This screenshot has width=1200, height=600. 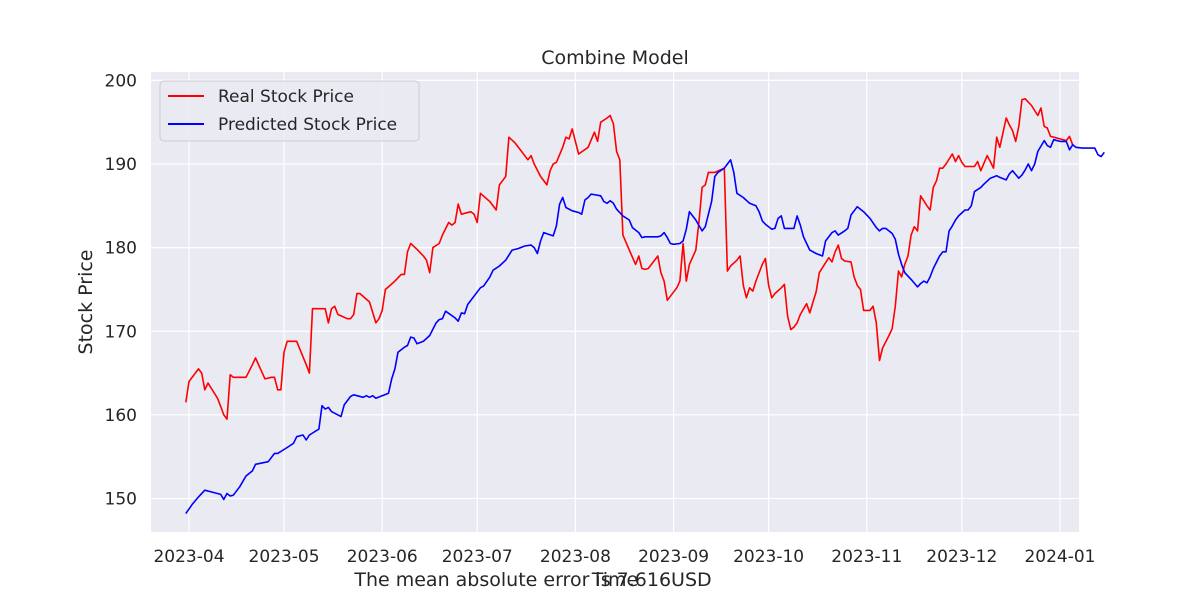 I want to click on x-tick-label: 2023-08, so click(x=575, y=557).